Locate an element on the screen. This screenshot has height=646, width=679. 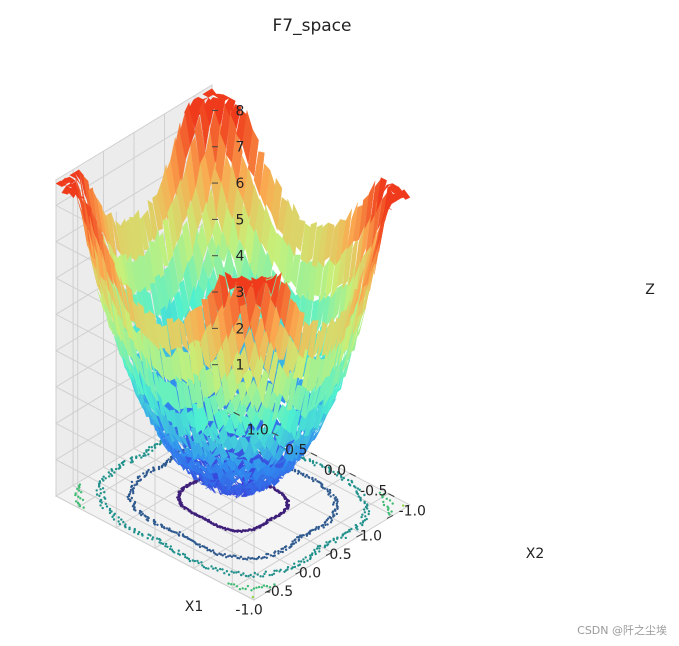
x-tick-mark is located at coordinates (268, 591).